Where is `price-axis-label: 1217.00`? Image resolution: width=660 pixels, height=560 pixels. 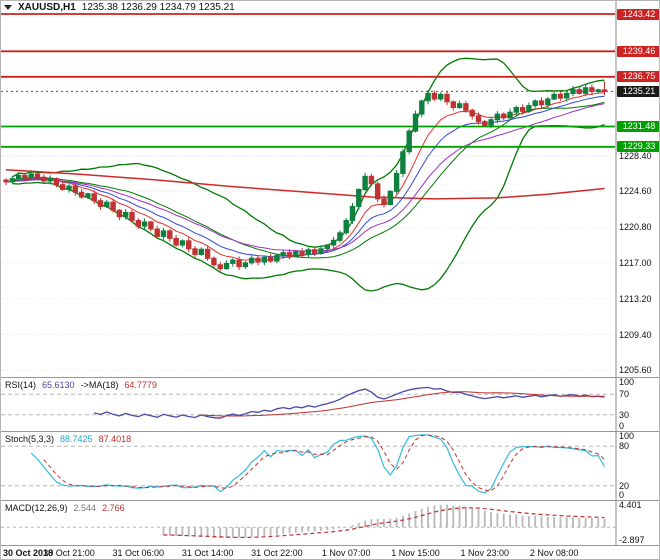
price-axis-label: 1217.00 is located at coordinates (635, 263).